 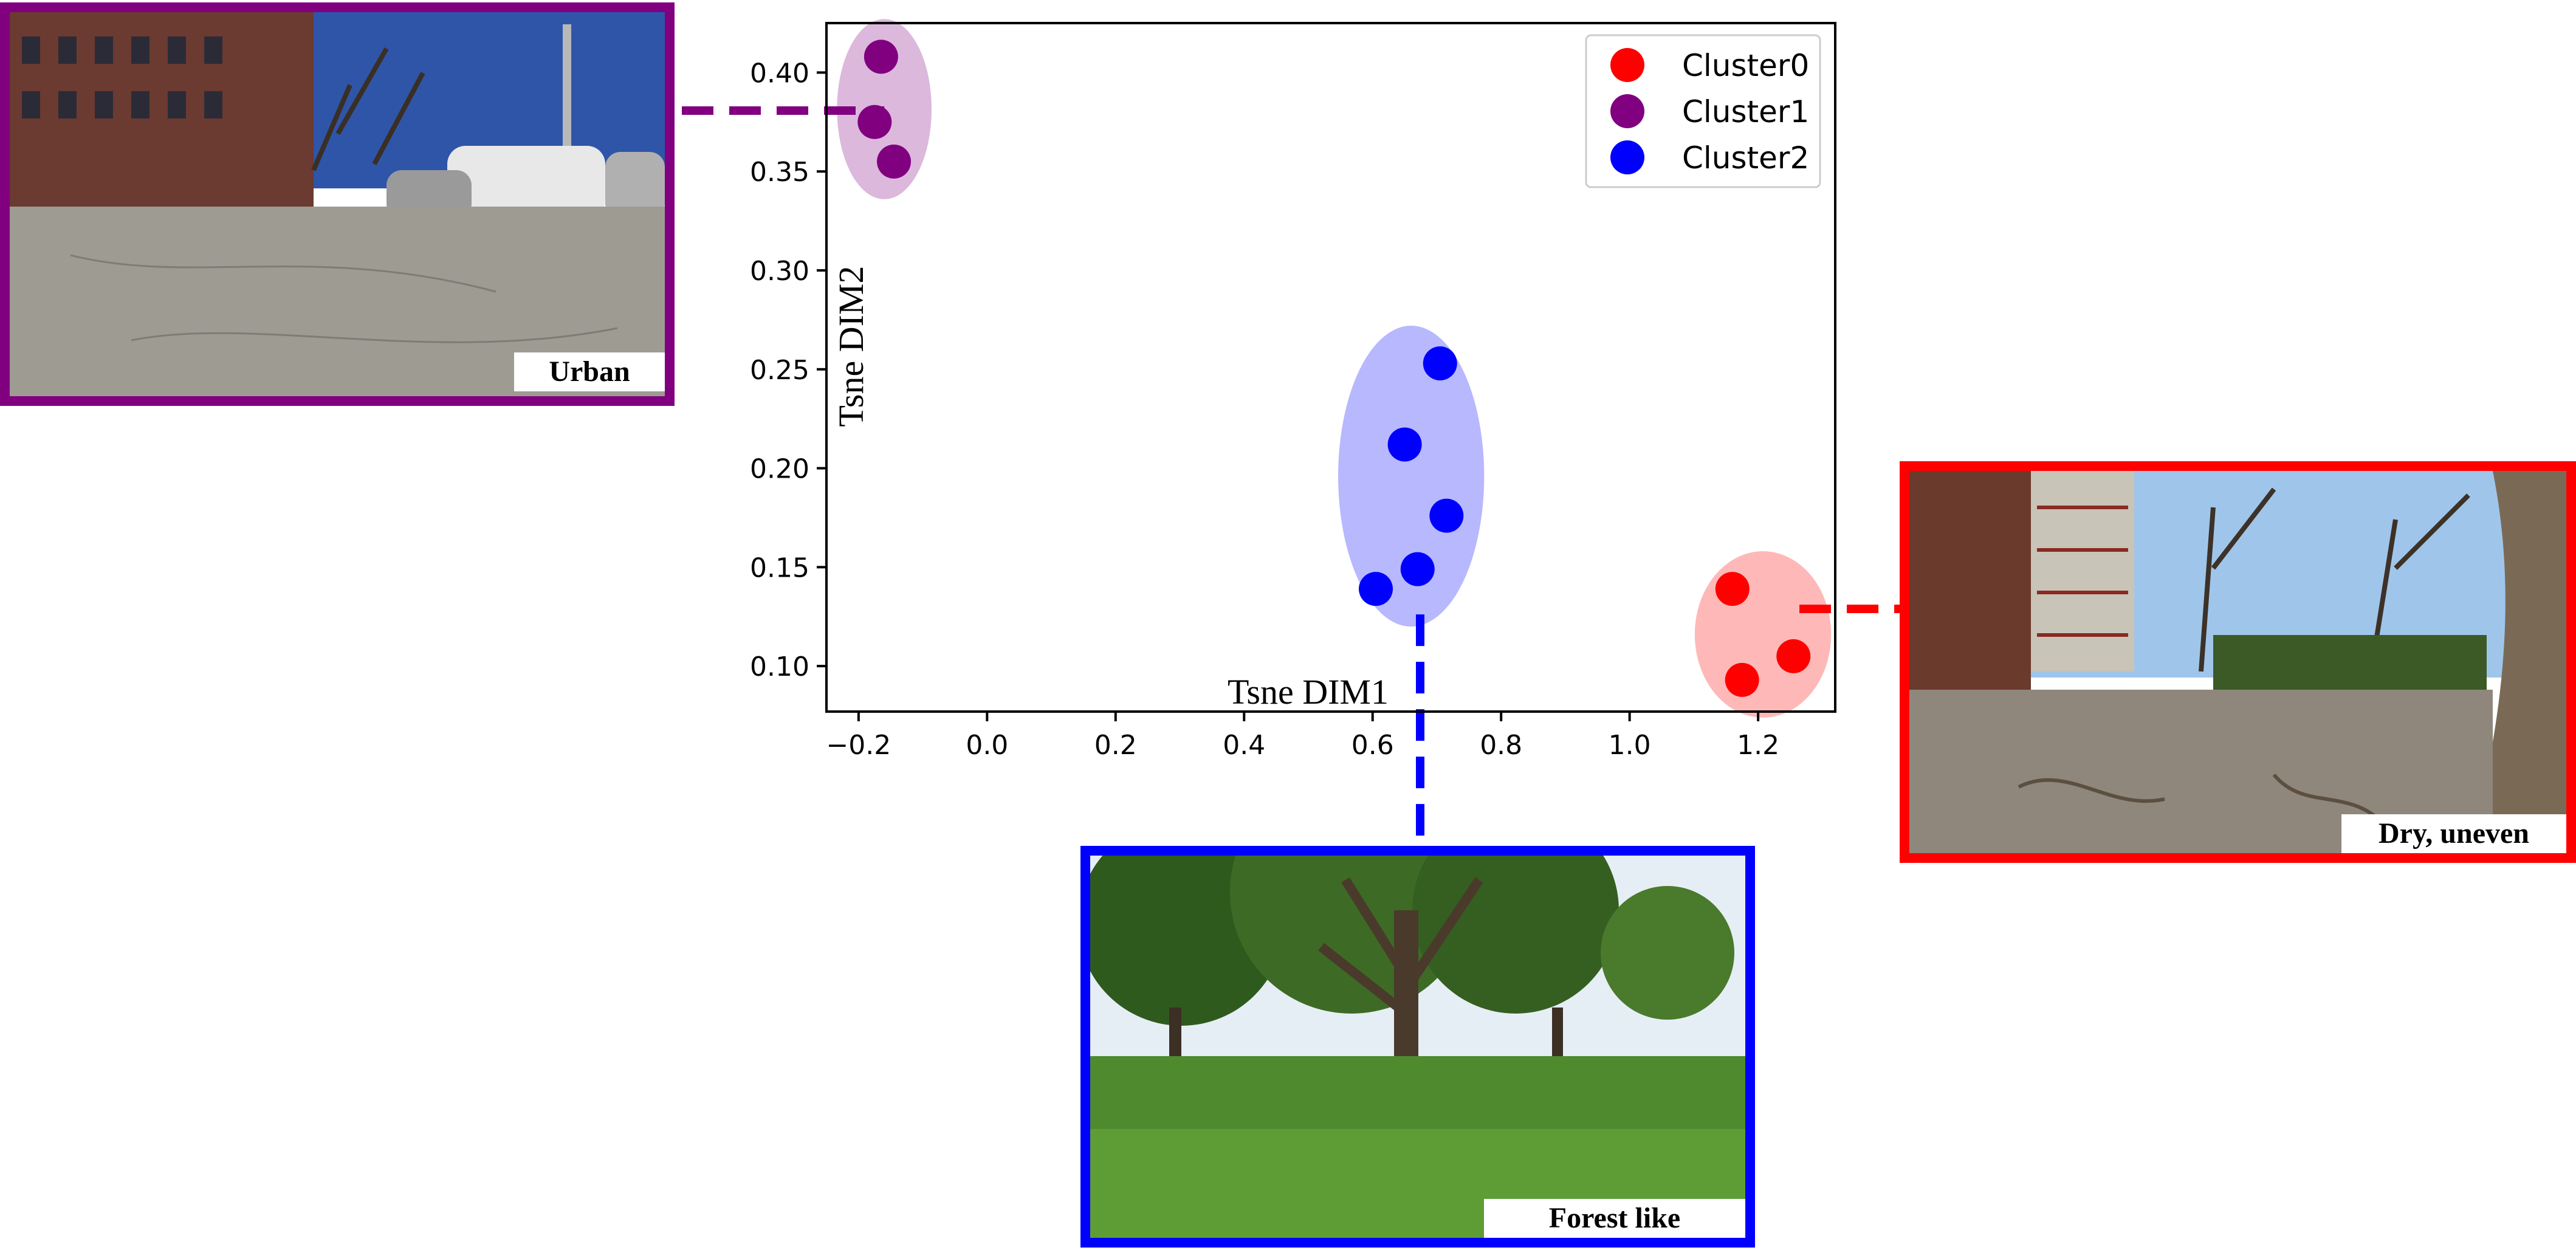 I want to click on y-tick-label: 0.30, so click(x=779, y=271).